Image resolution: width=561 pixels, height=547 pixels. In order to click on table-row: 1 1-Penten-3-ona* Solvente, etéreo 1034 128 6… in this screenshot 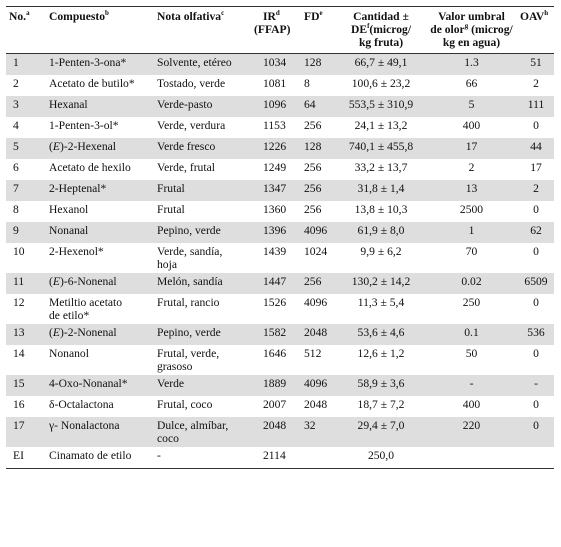, I will do `click(280, 64)`.